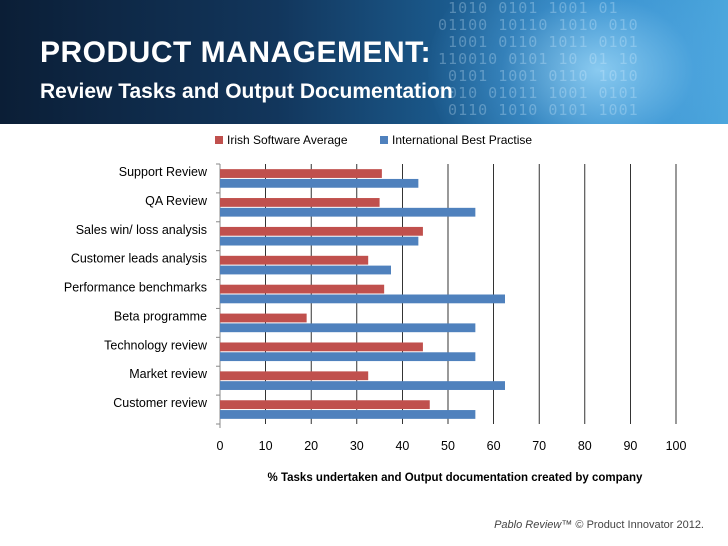 The height and width of the screenshot is (546, 728). I want to click on slide-title: PRODUCT MANAGEMENT:, so click(236, 52).